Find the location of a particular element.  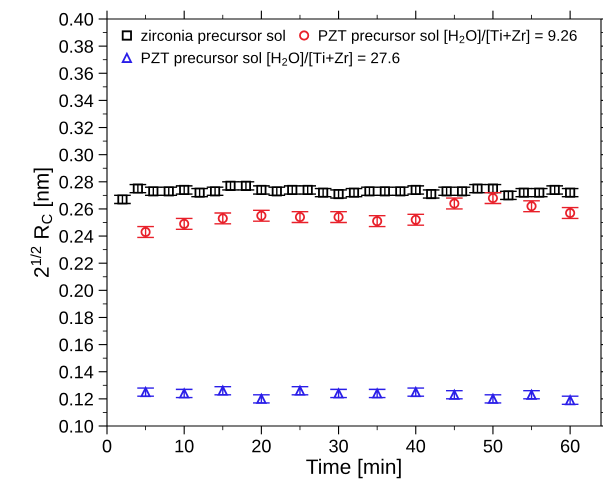

y-tick-label: 0.24 is located at coordinates (76, 236).